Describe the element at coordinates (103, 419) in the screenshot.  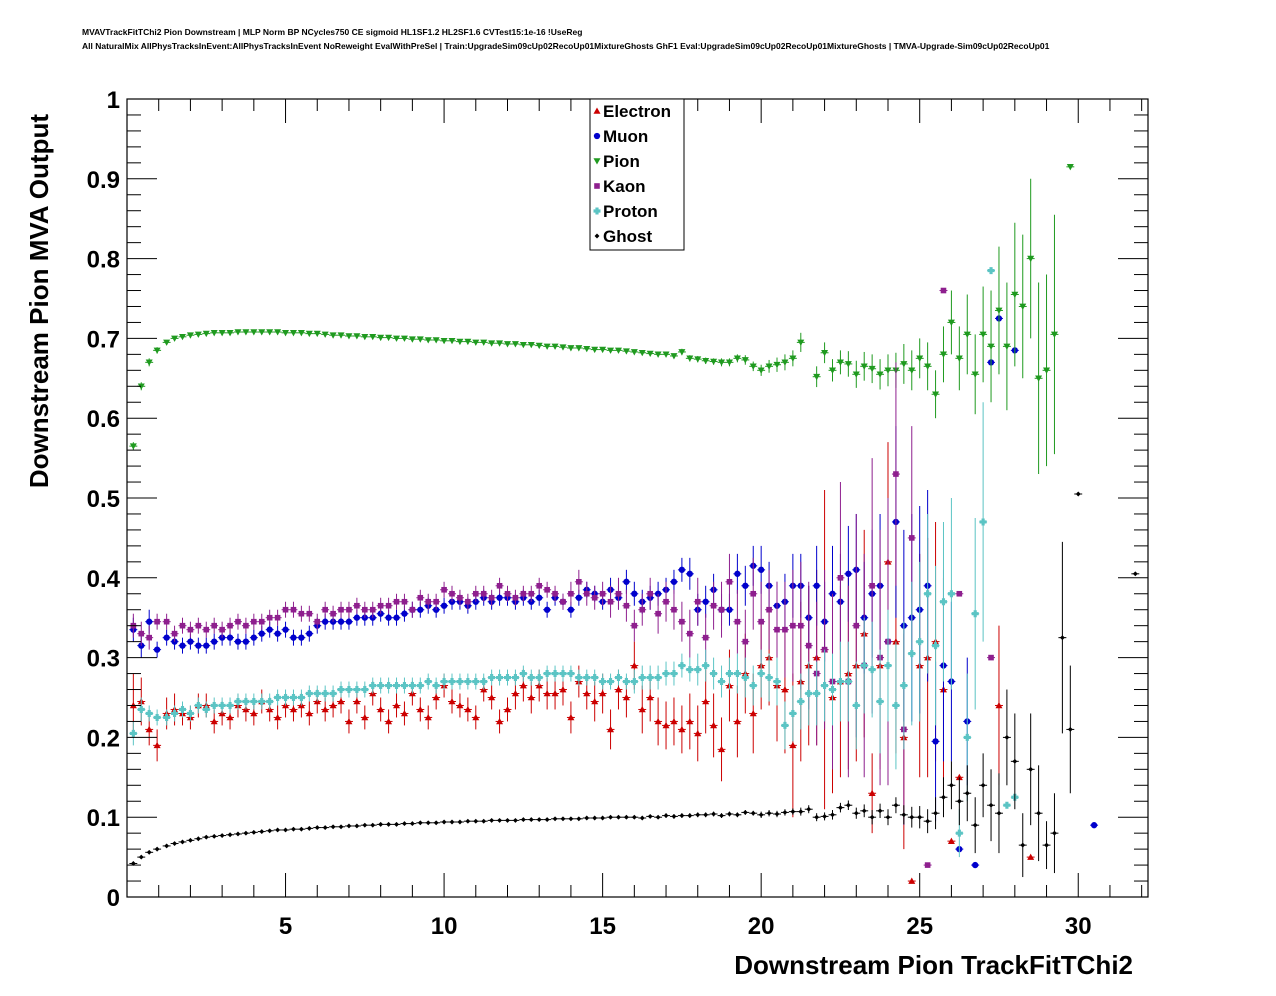
I see `y-tick-label: 0.6` at that location.